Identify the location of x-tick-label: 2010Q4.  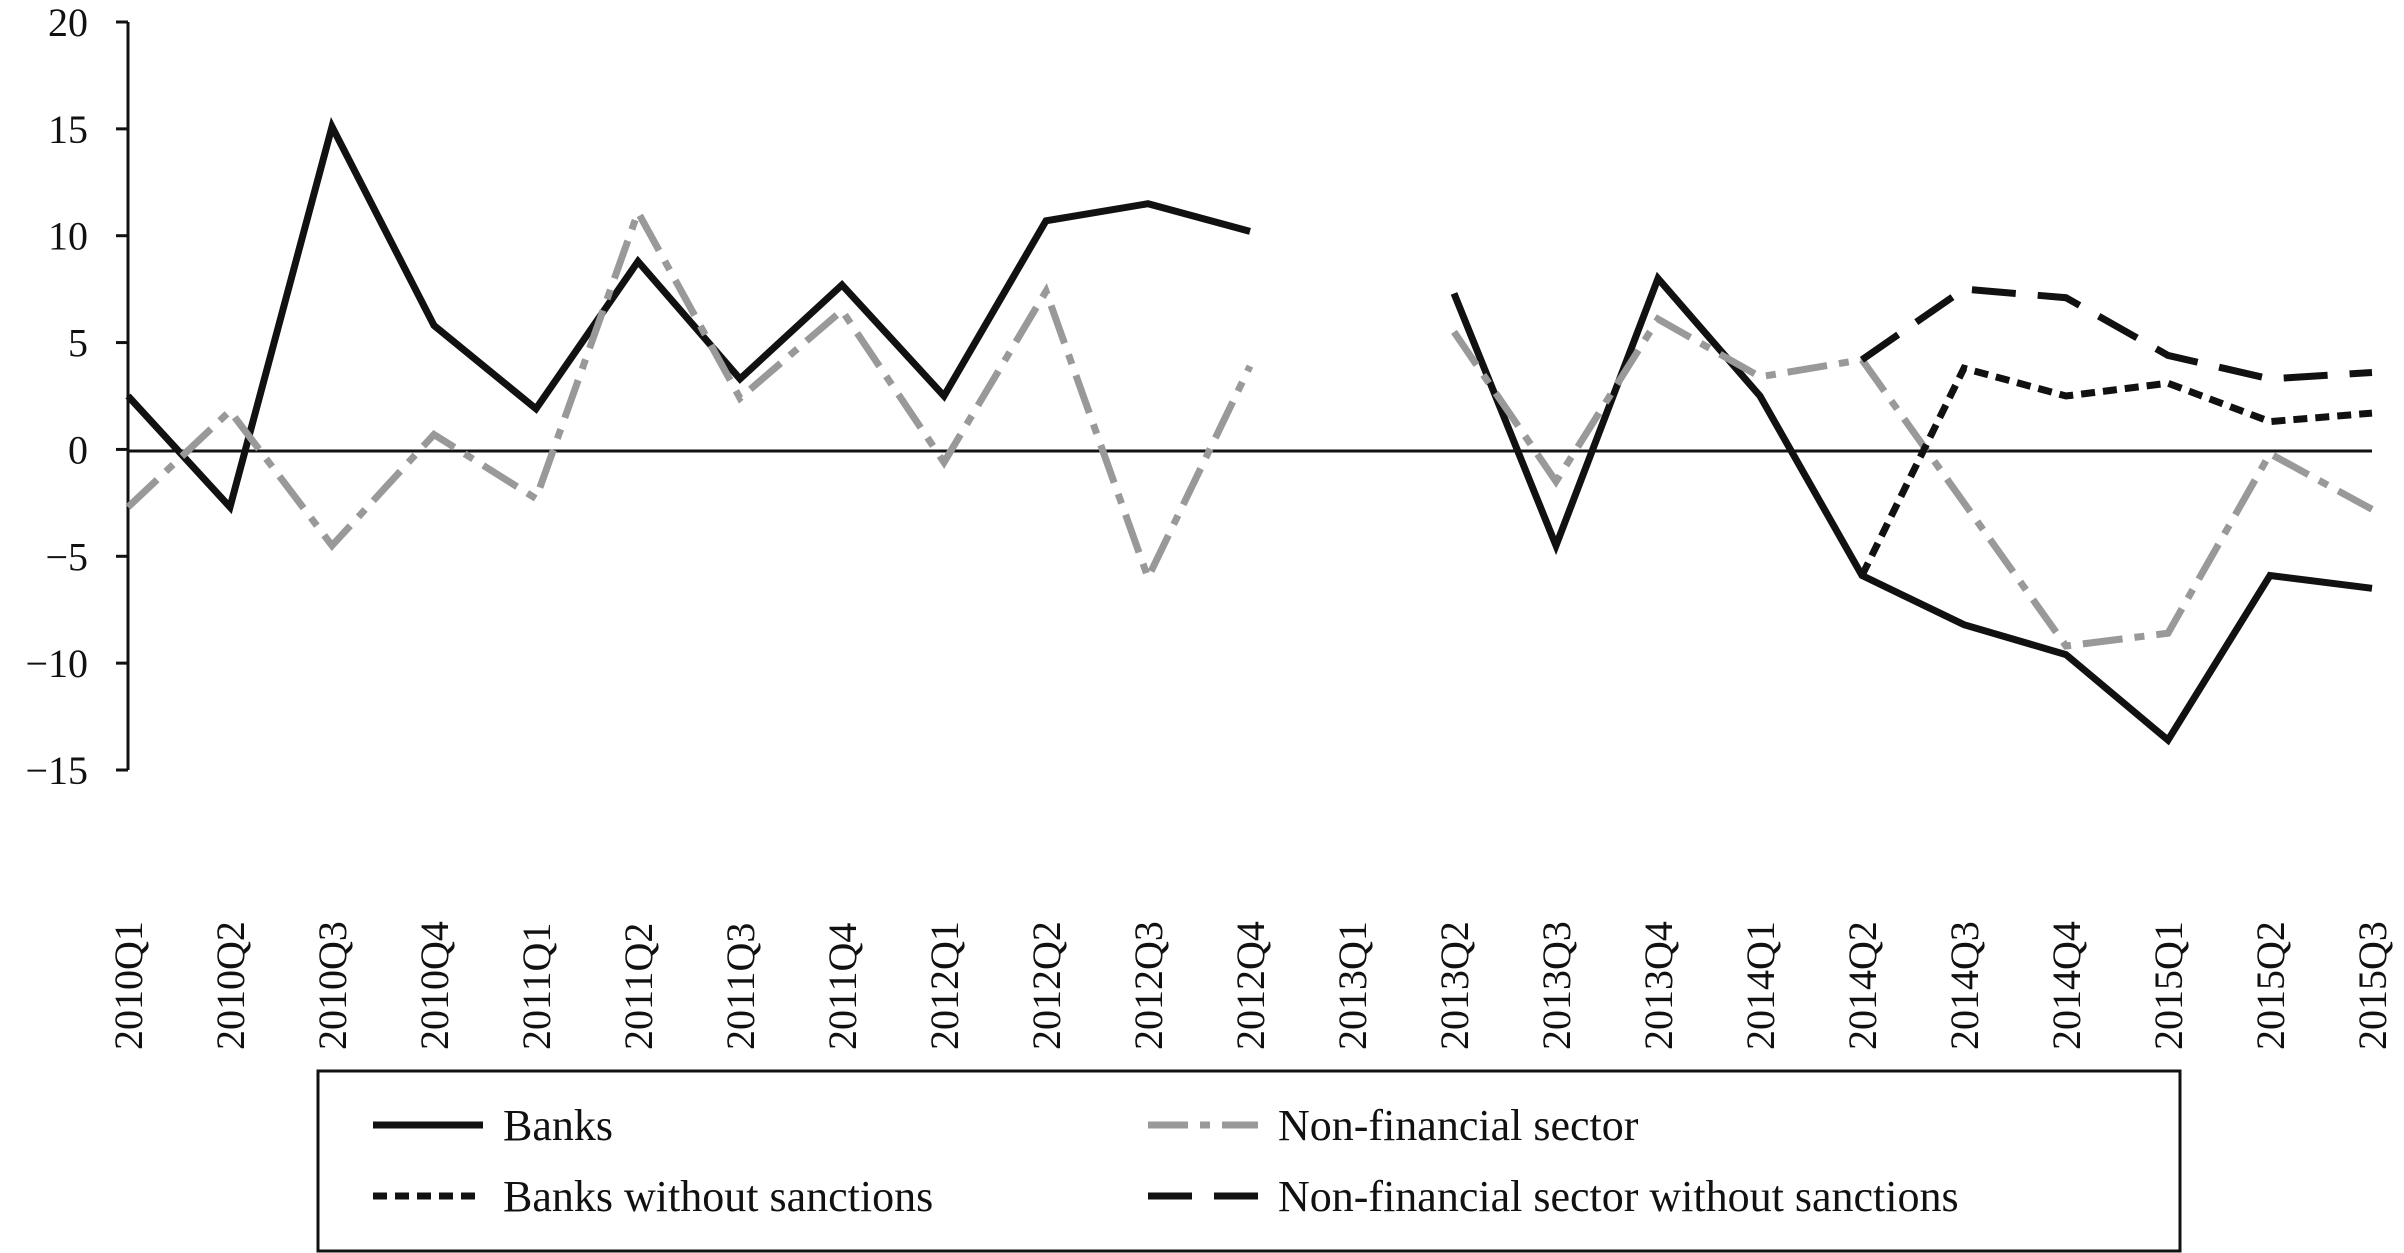
(434, 985).